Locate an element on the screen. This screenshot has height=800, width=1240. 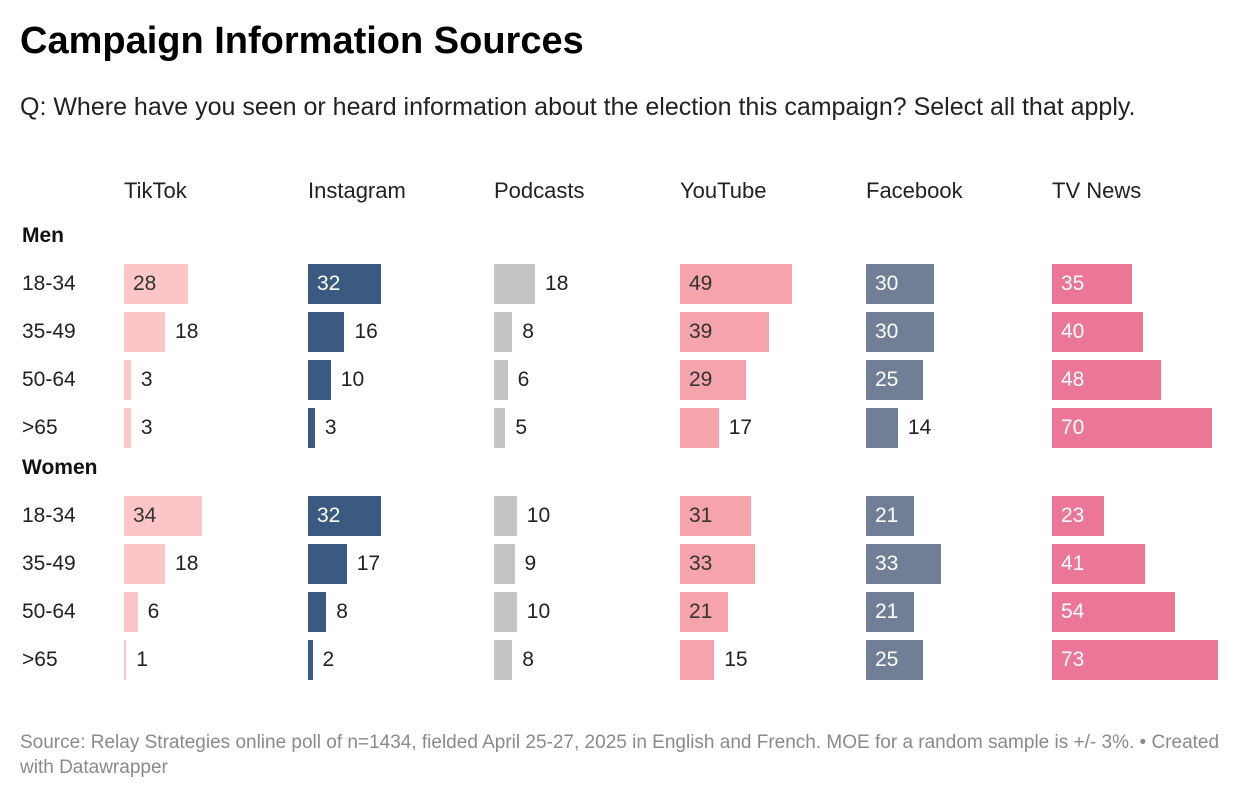
data-label: 70 is located at coordinates (1073, 427).